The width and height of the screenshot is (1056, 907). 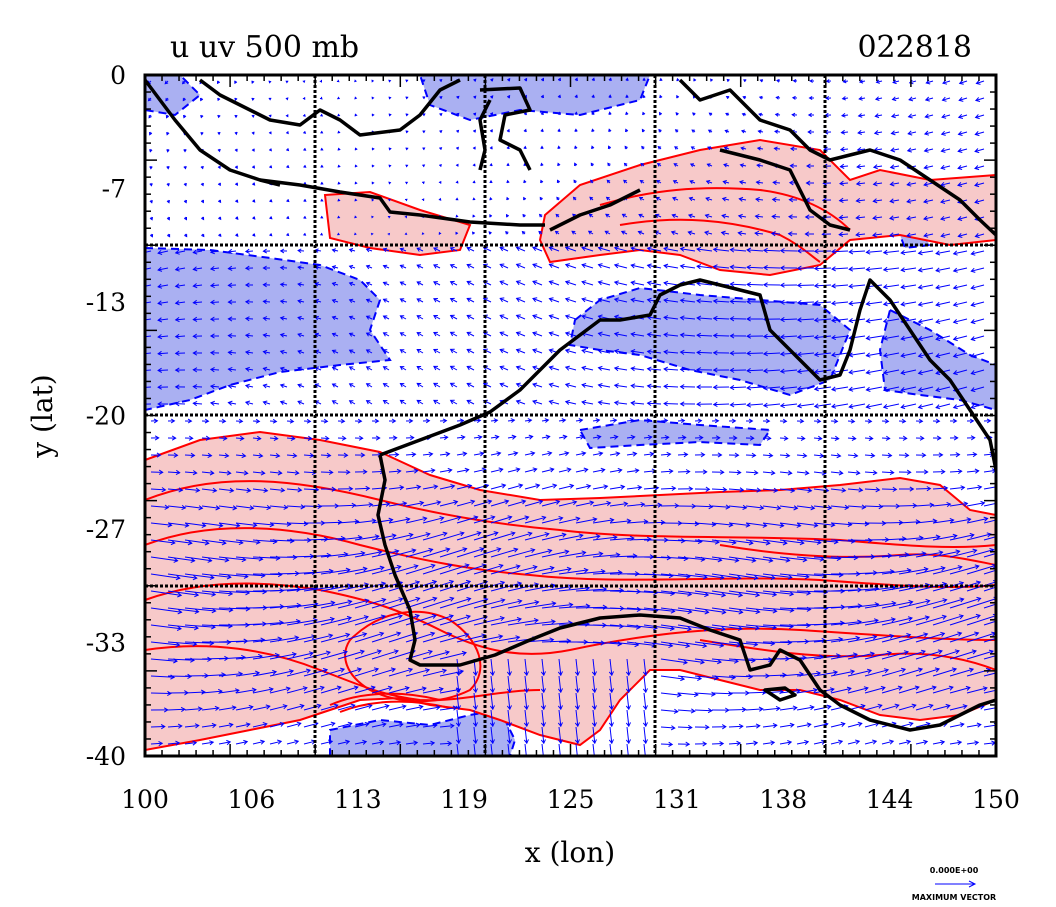 What do you see at coordinates (358, 799) in the screenshot?
I see `x-tick-label: 113` at bounding box center [358, 799].